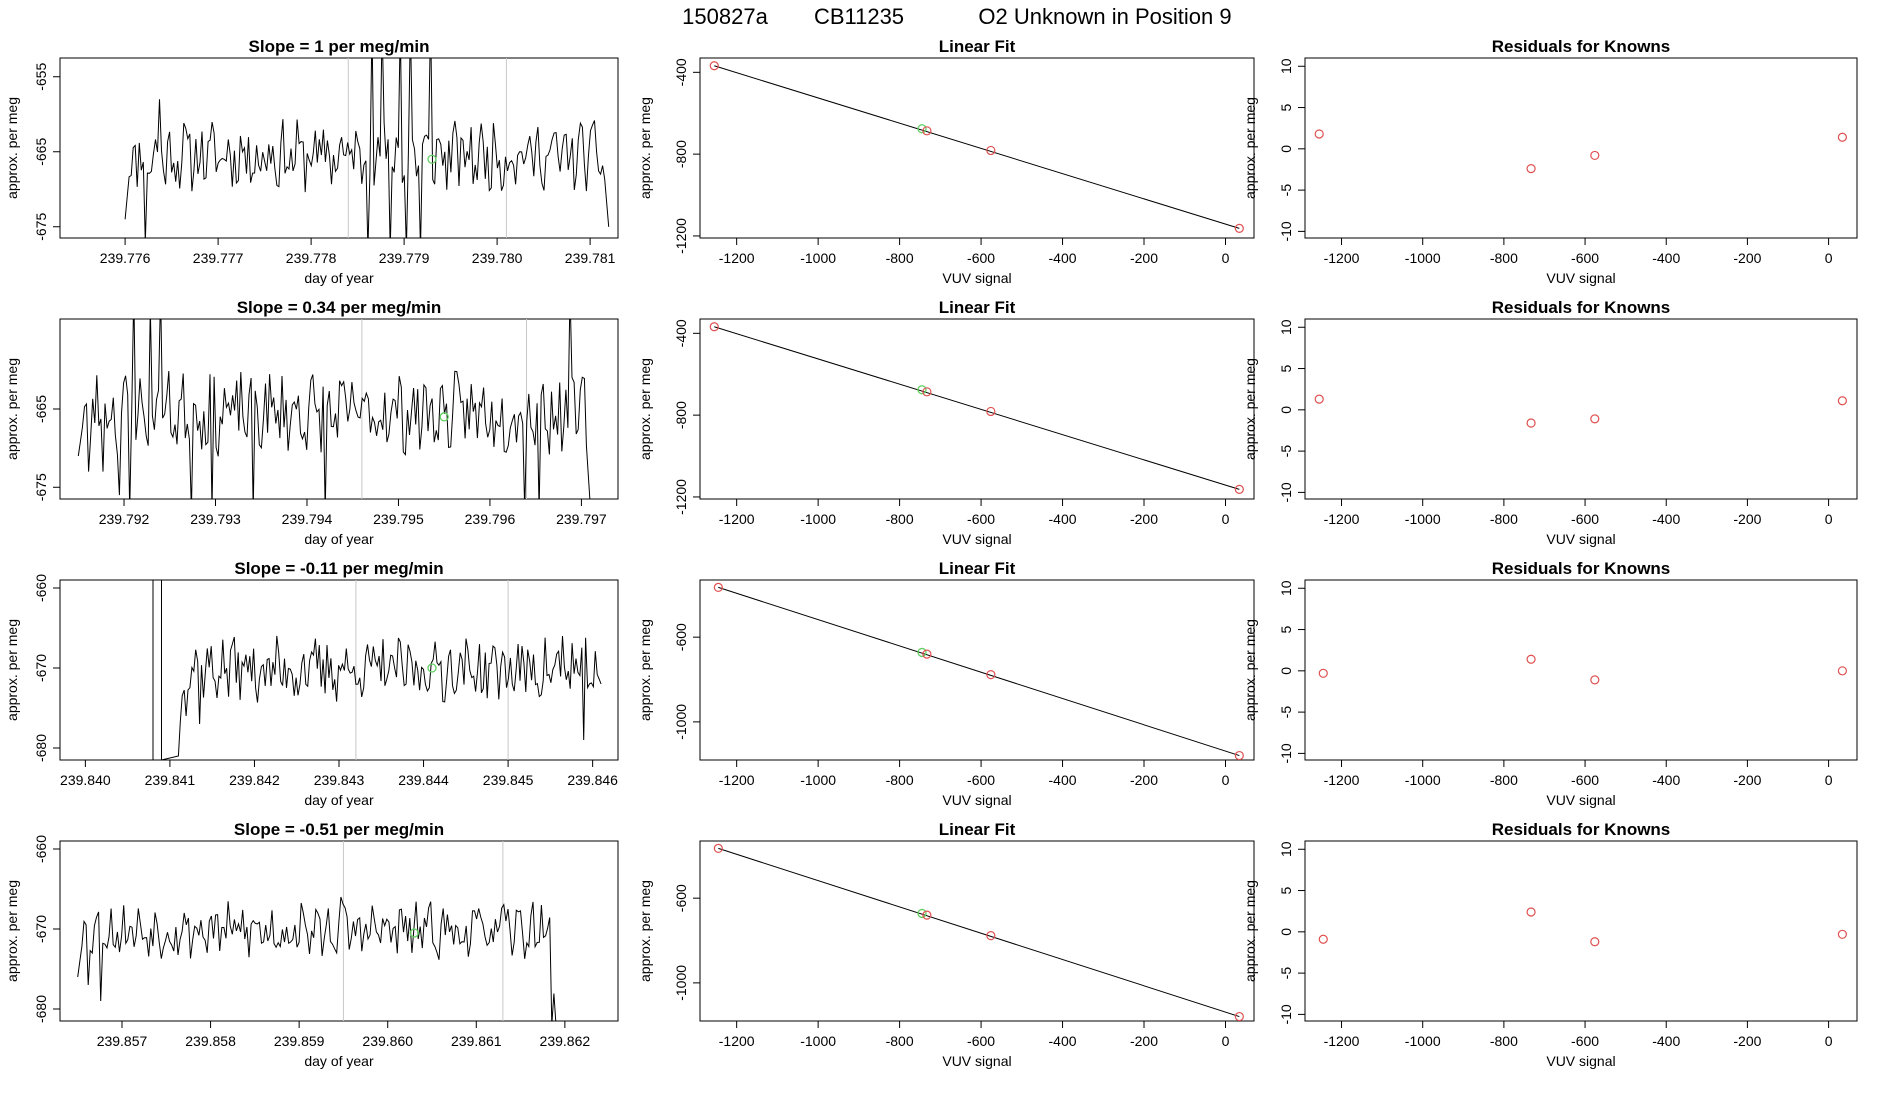 The image size is (1900, 1100). What do you see at coordinates (170, 780) in the screenshot?
I see `x-tick-label: 239.841` at bounding box center [170, 780].